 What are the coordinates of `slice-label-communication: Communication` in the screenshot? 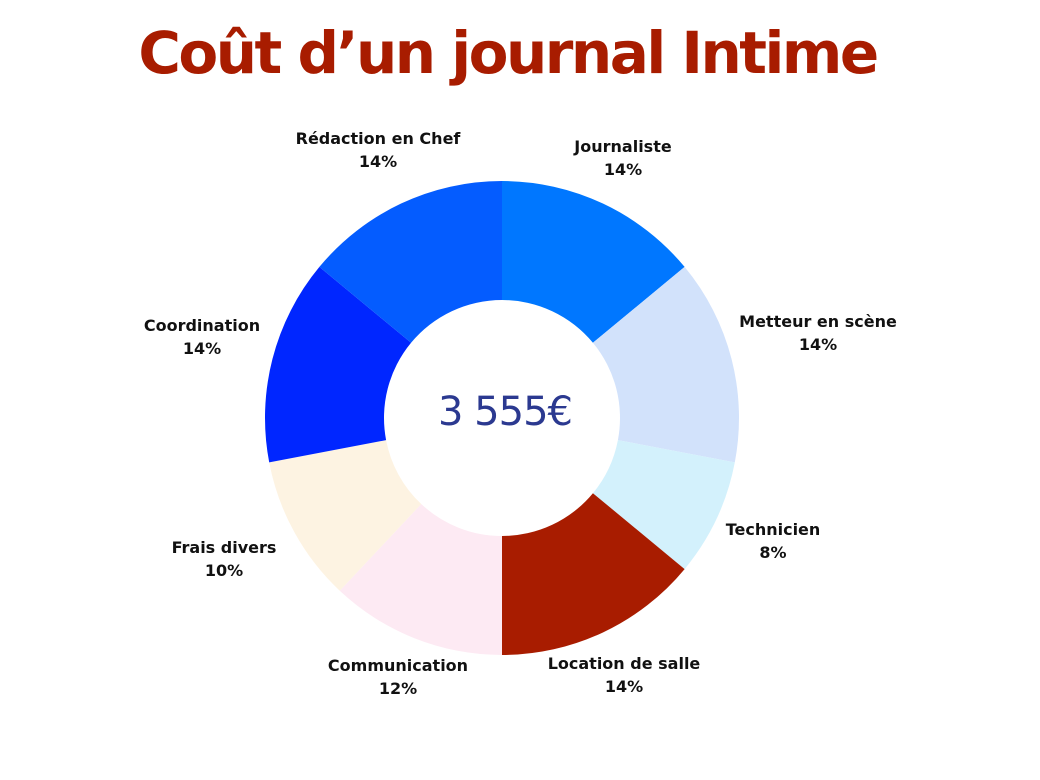 It's located at (398, 665).